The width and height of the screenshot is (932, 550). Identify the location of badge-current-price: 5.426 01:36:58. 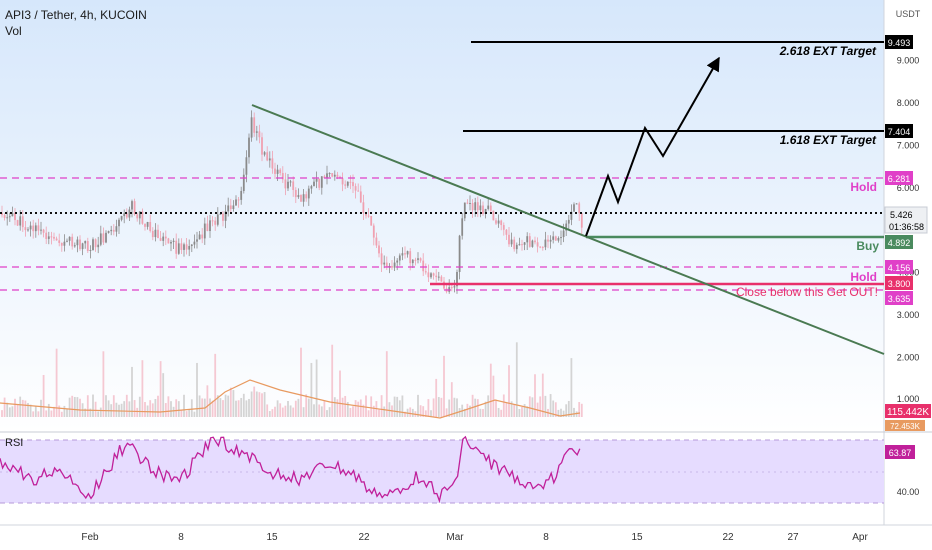
(906, 220).